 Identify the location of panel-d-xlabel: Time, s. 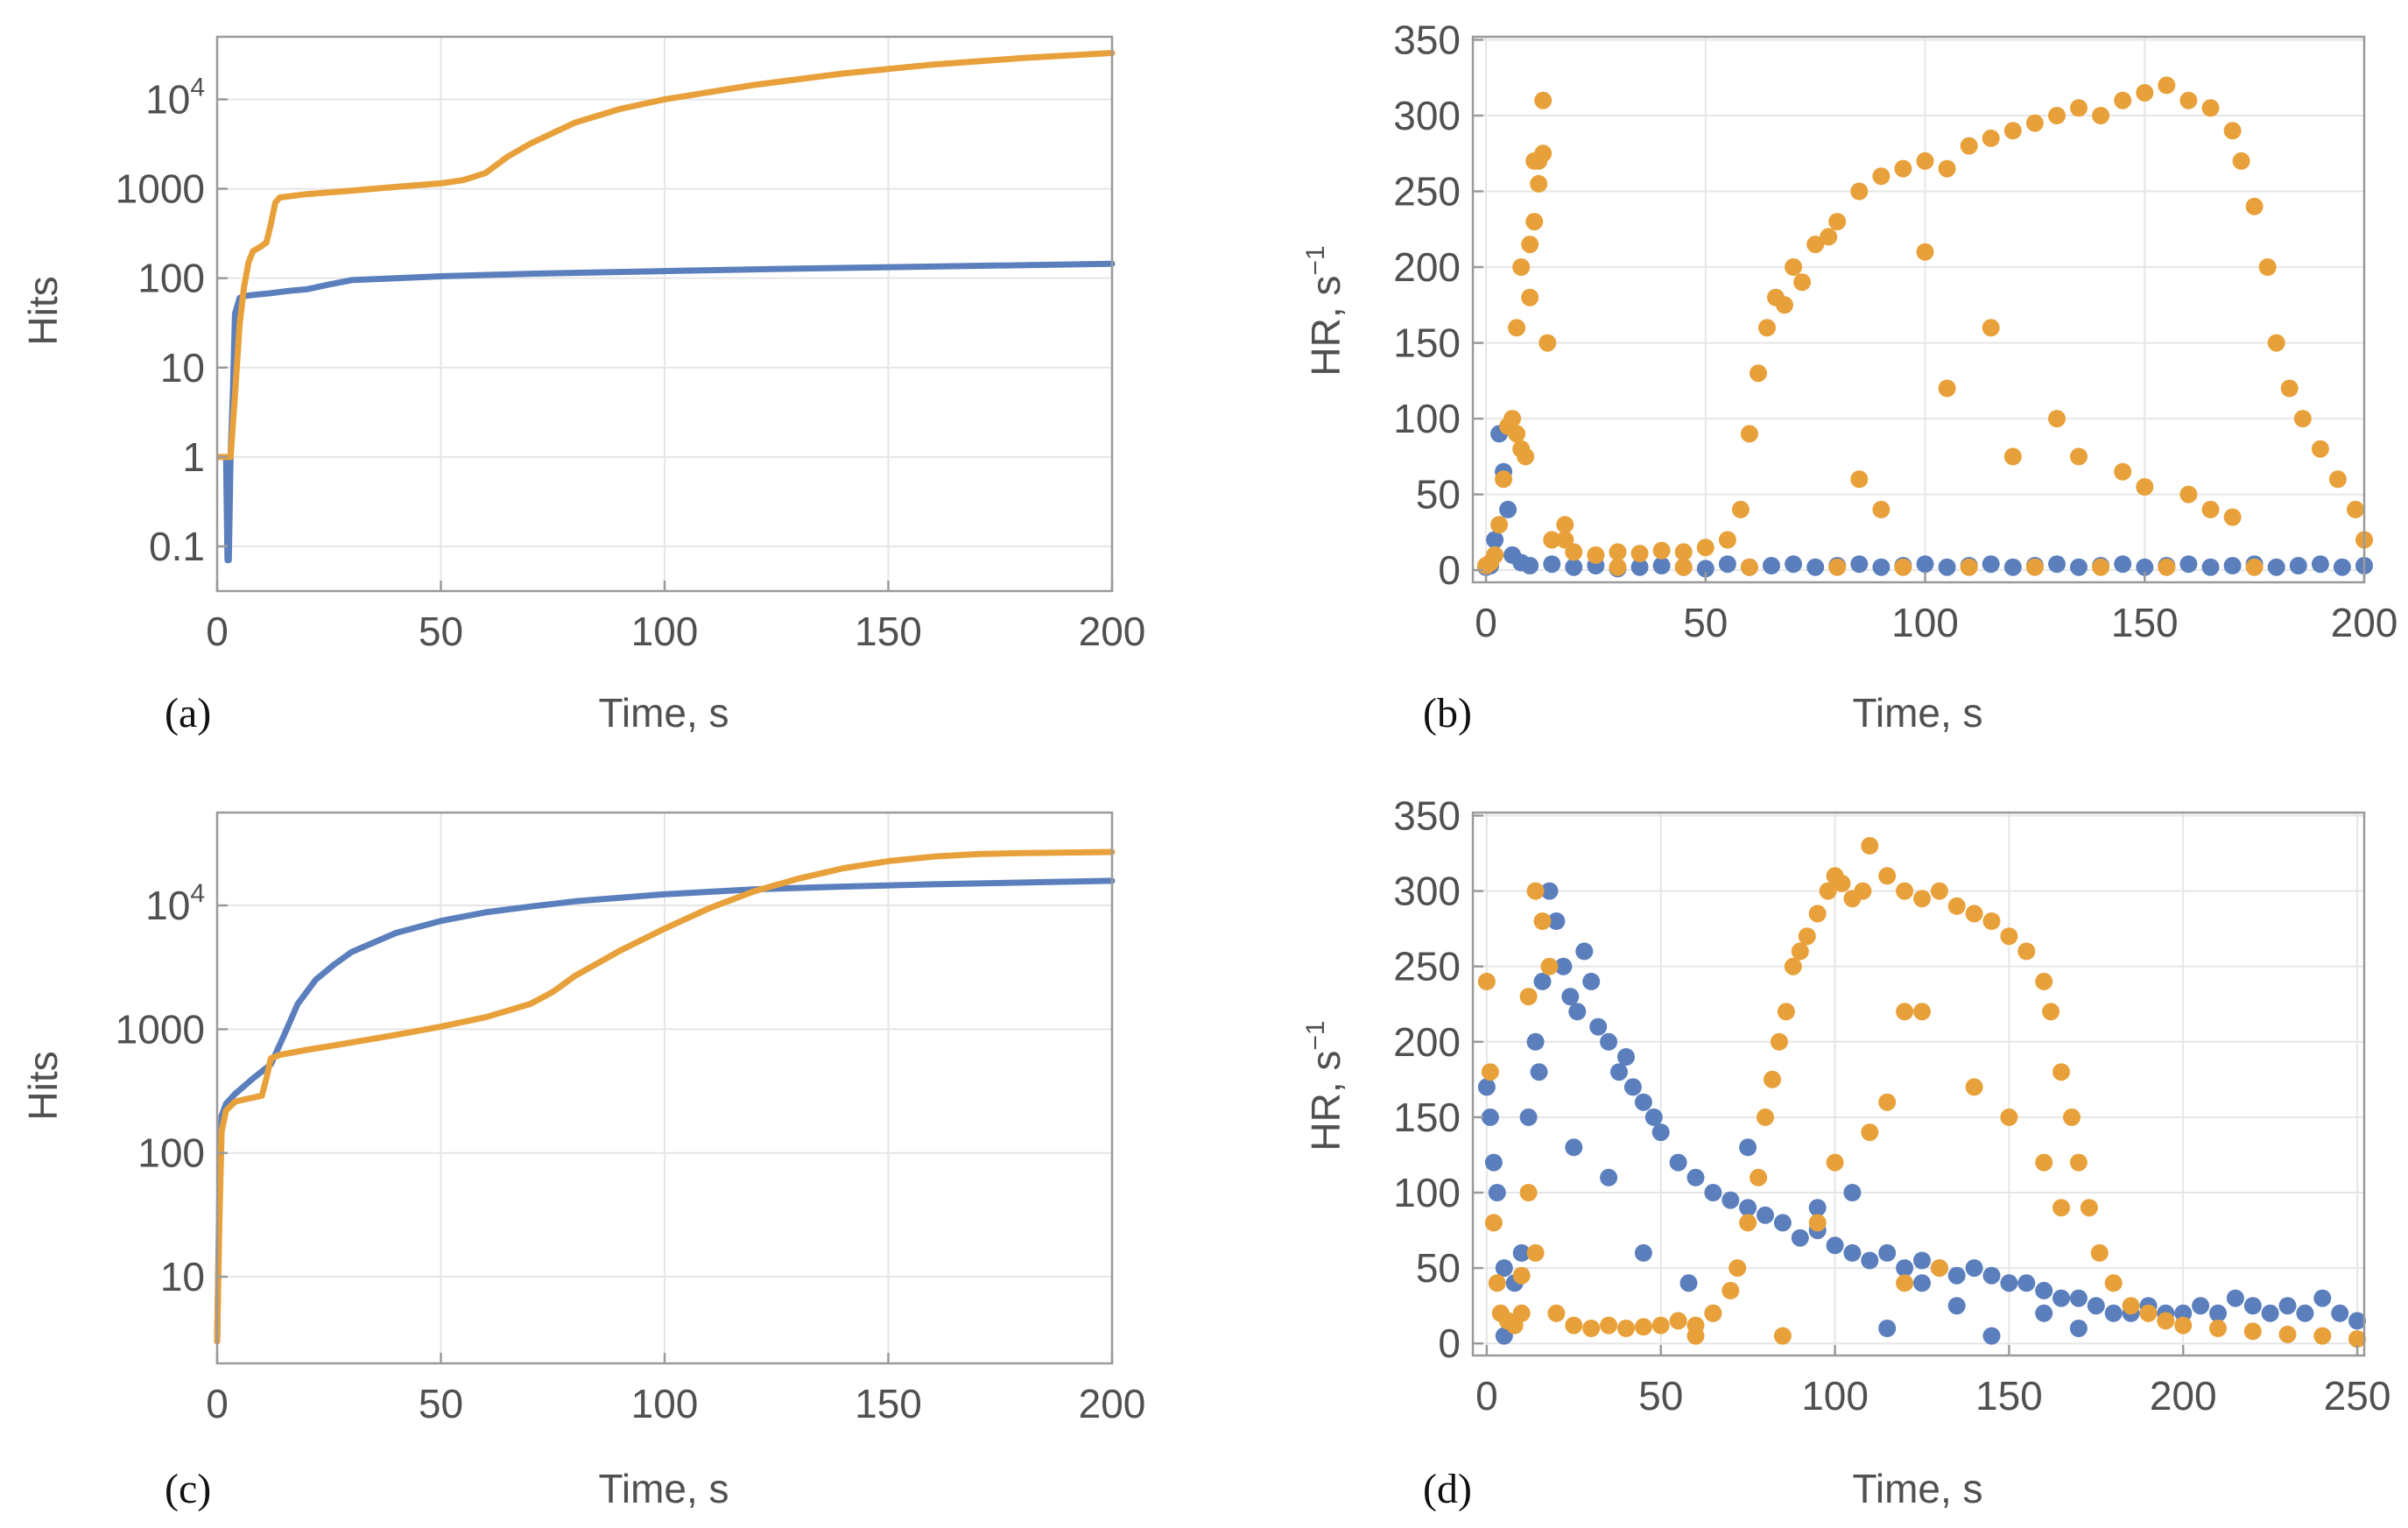
(1917, 1488).